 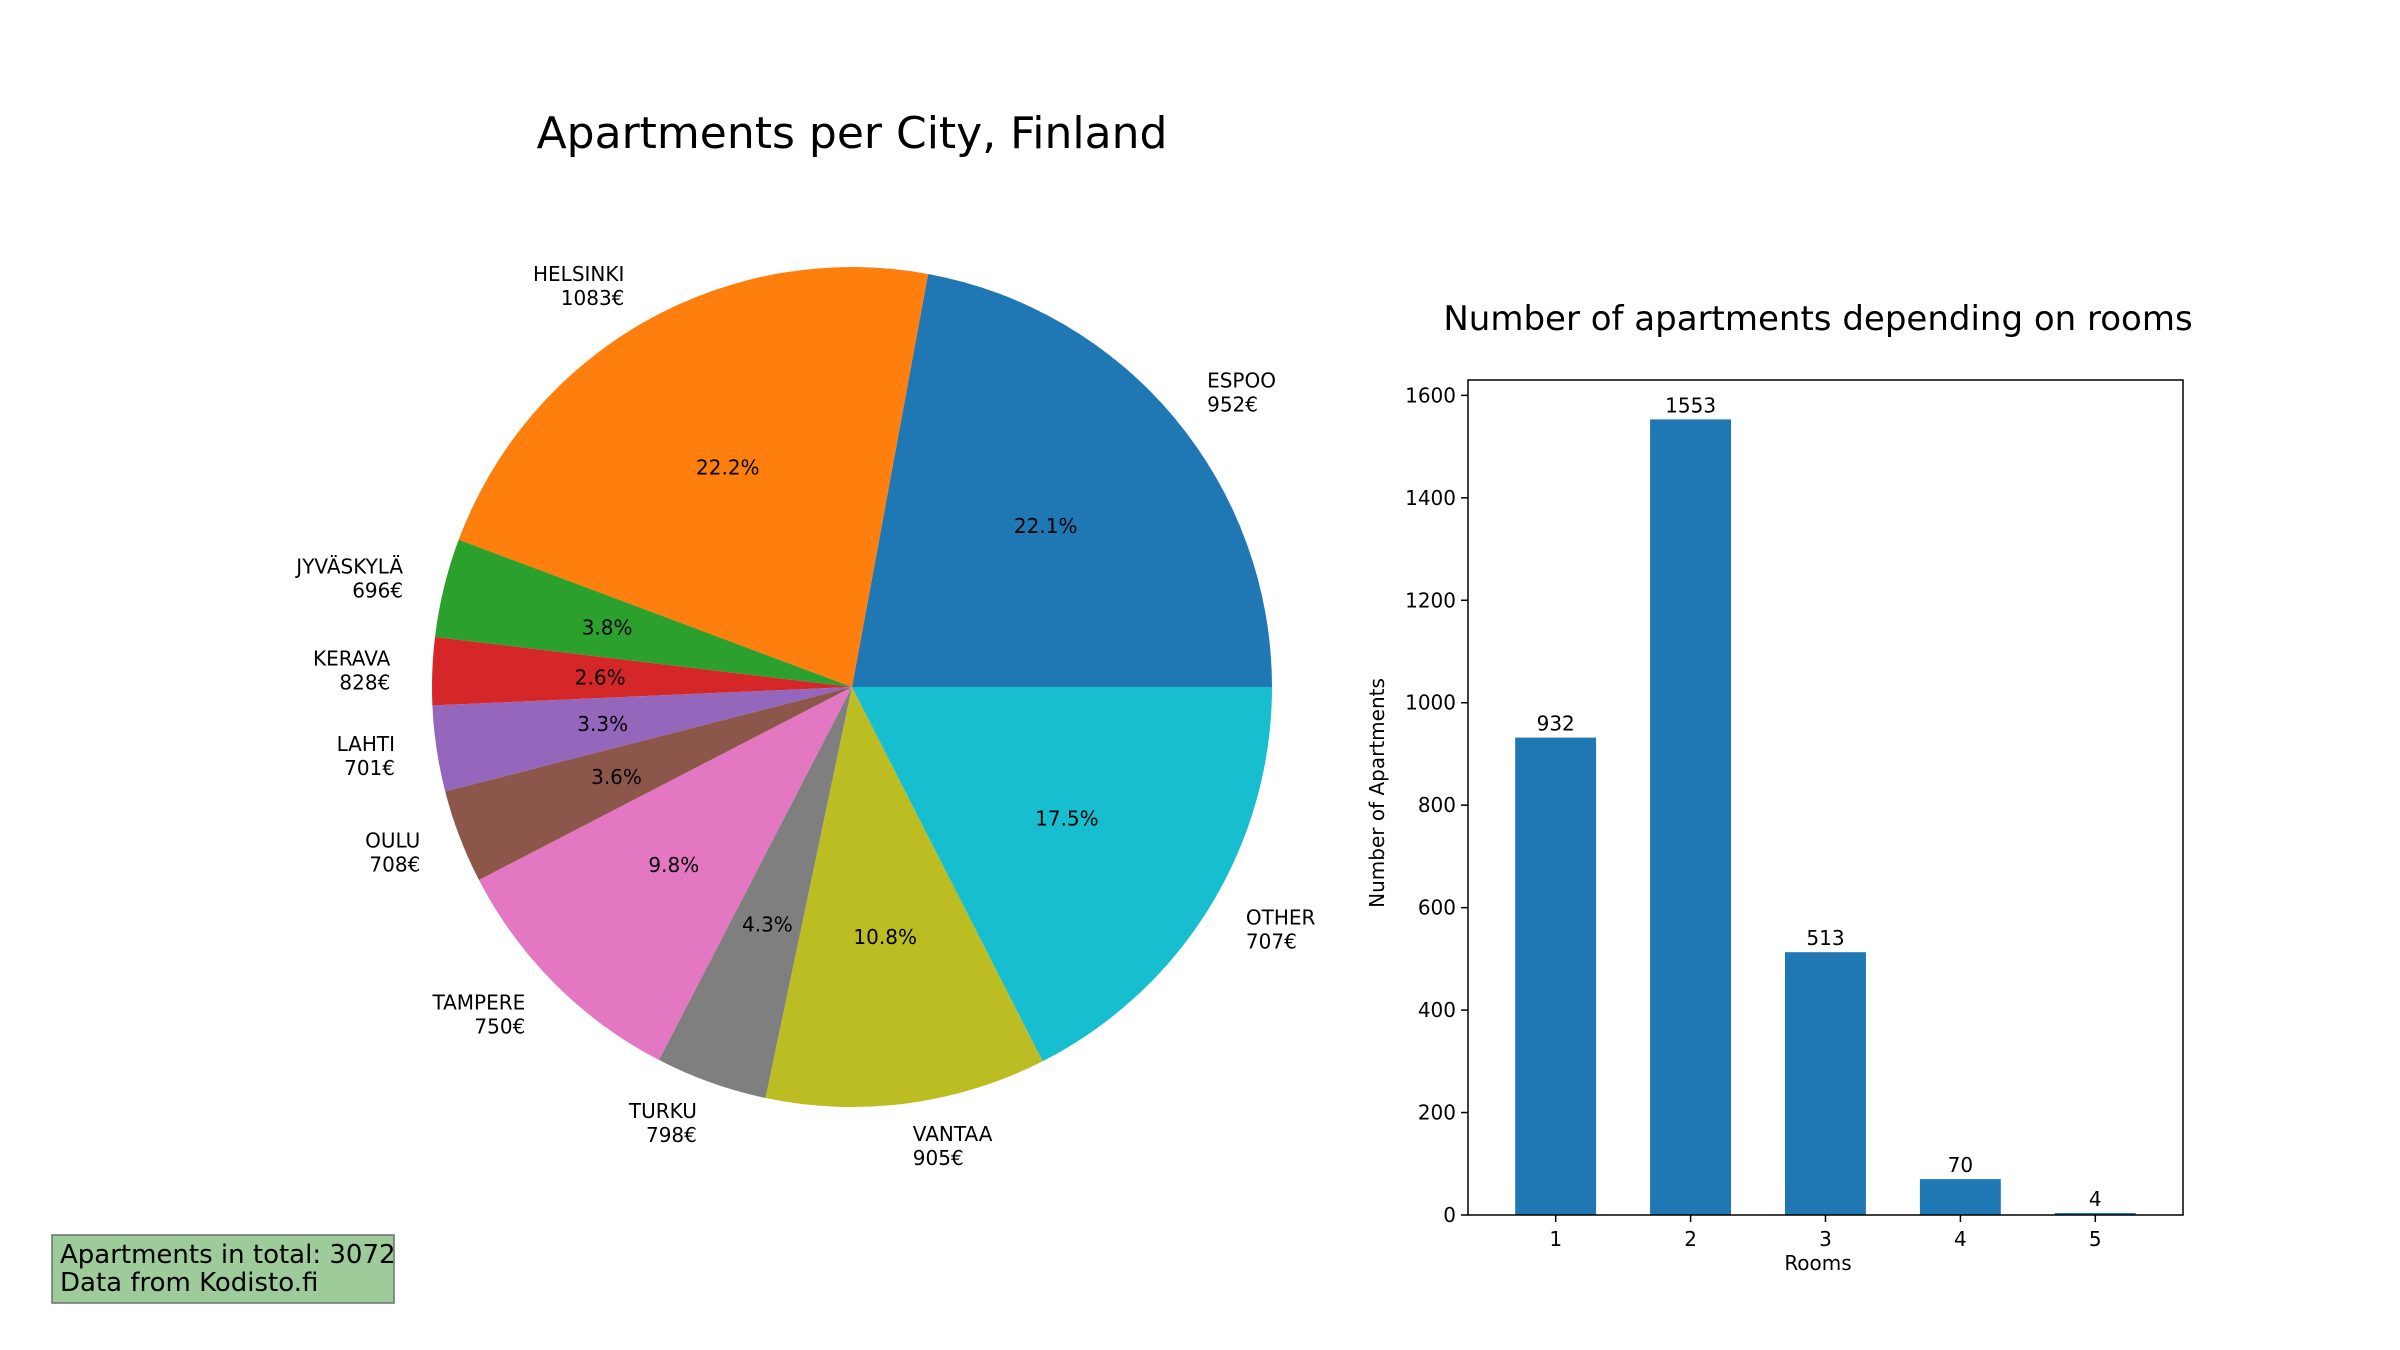 I want to click on pie-city-label: KERAVA, so click(x=352, y=659).